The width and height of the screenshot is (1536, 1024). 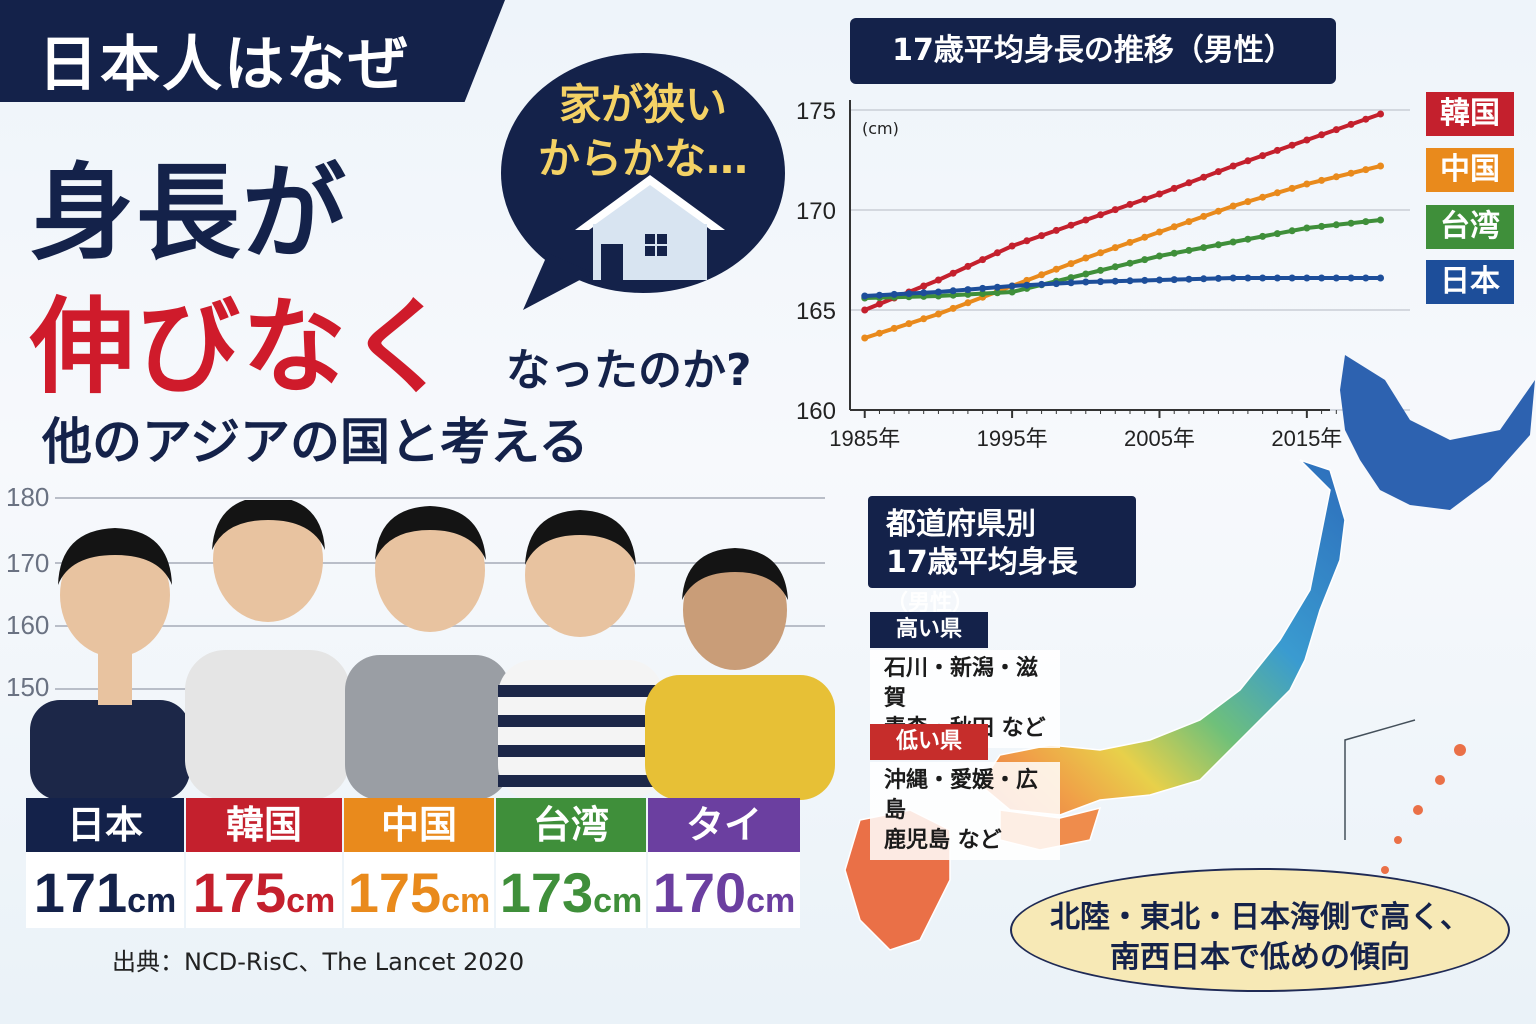 I want to click on headline-line1: 日本人はなぜ, so click(x=224, y=65).